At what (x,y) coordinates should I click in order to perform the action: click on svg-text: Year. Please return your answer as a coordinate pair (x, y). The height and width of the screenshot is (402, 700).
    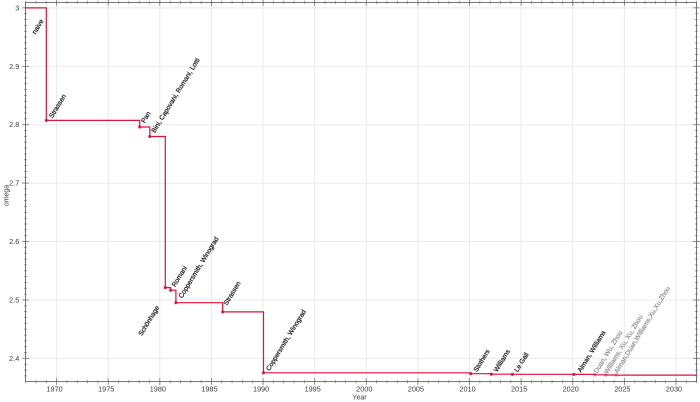
    Looking at the image, I should click on (359, 398).